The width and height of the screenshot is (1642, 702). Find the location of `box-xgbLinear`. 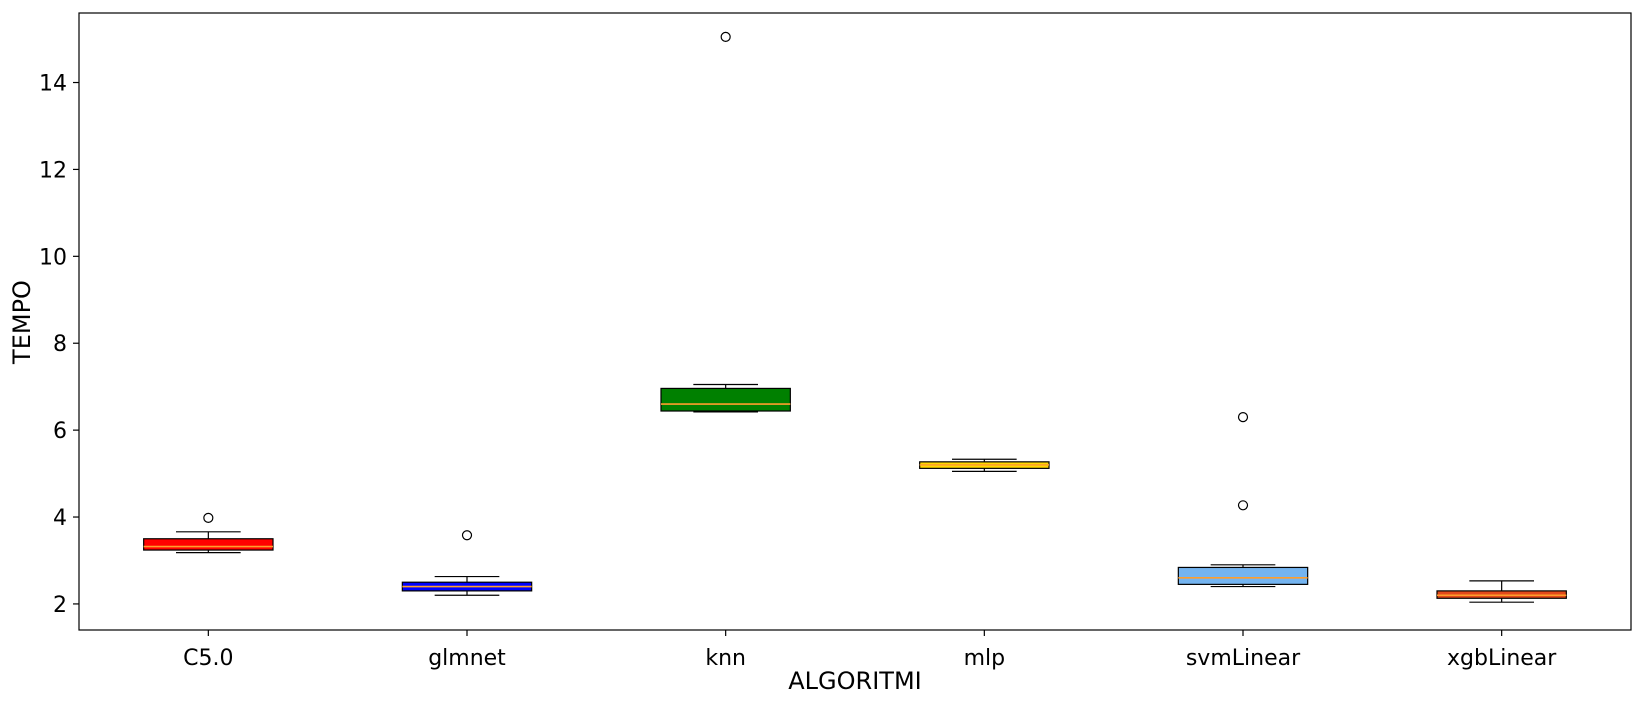

box-xgbLinear is located at coordinates (1501, 591).